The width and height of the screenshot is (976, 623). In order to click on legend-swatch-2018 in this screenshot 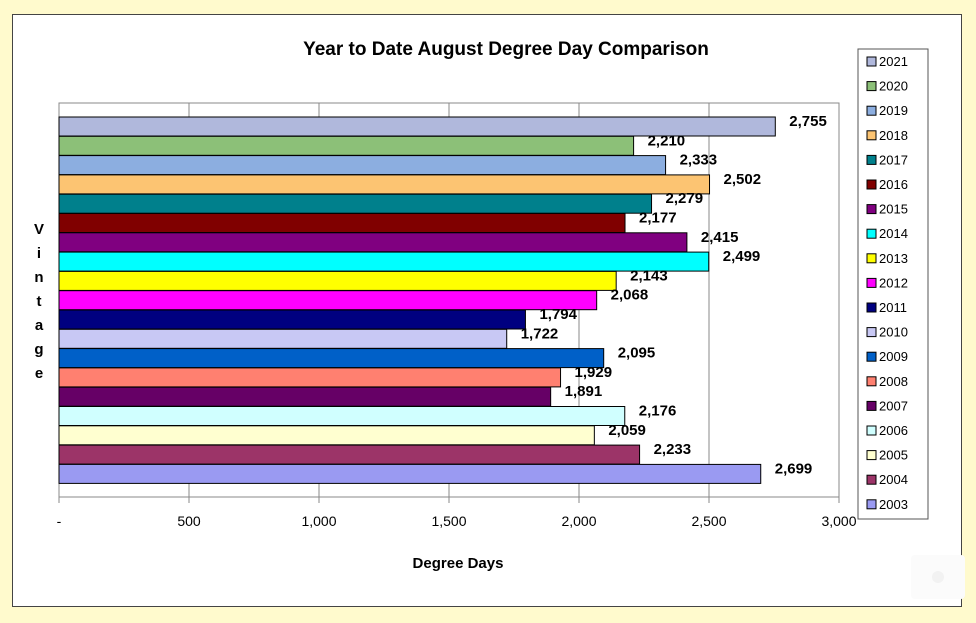, I will do `click(871, 135)`.